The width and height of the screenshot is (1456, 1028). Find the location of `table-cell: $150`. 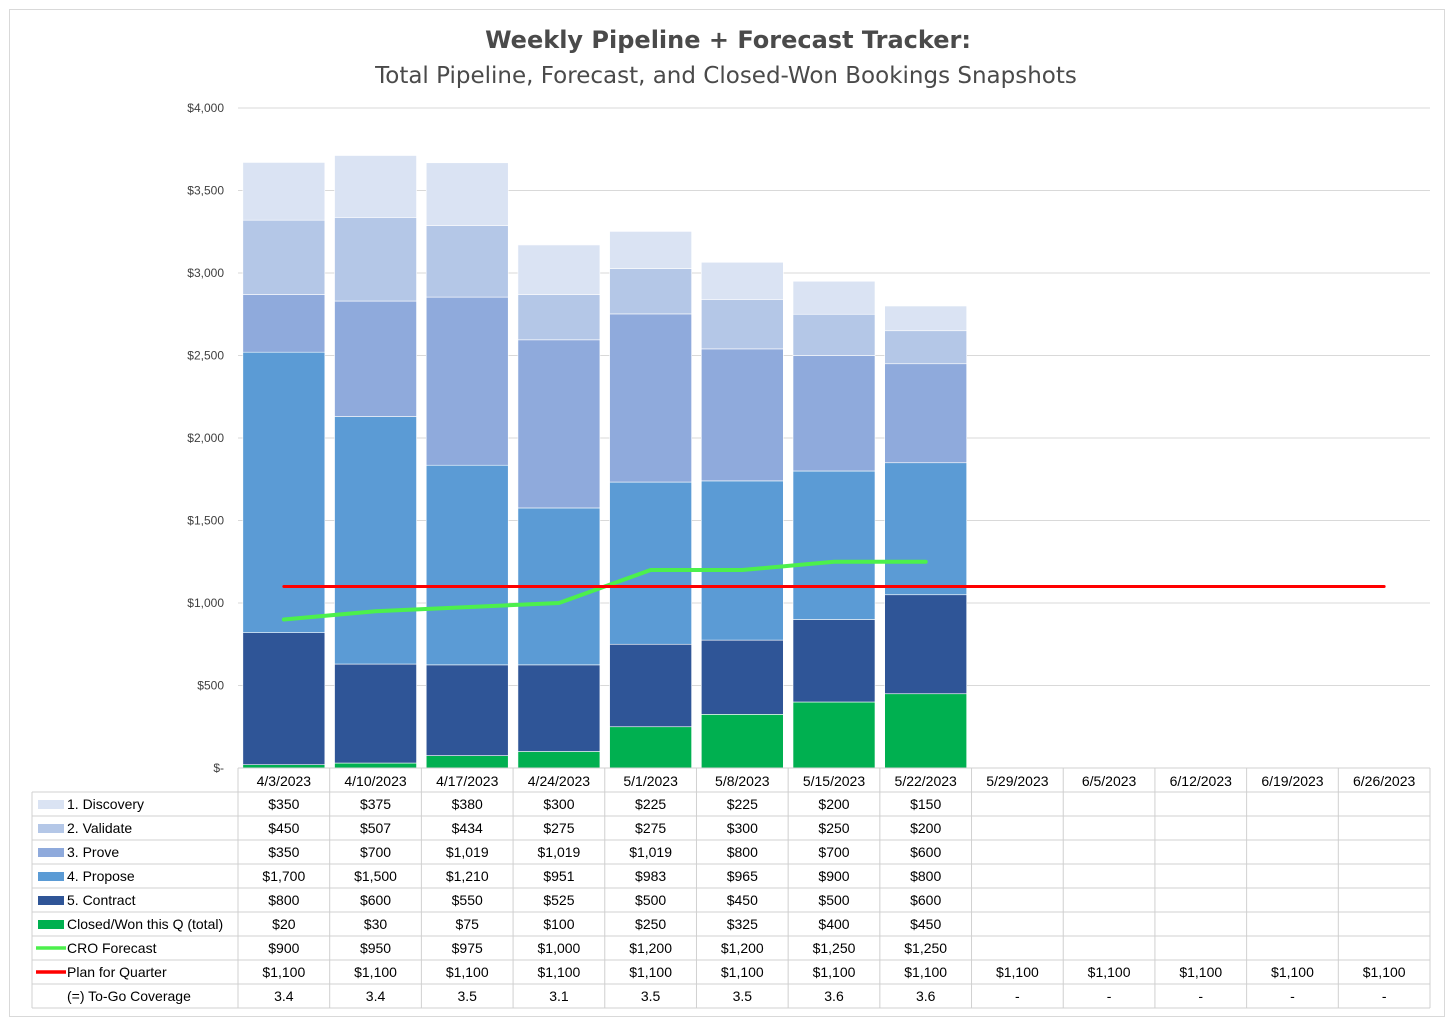

table-cell: $150 is located at coordinates (925, 804).